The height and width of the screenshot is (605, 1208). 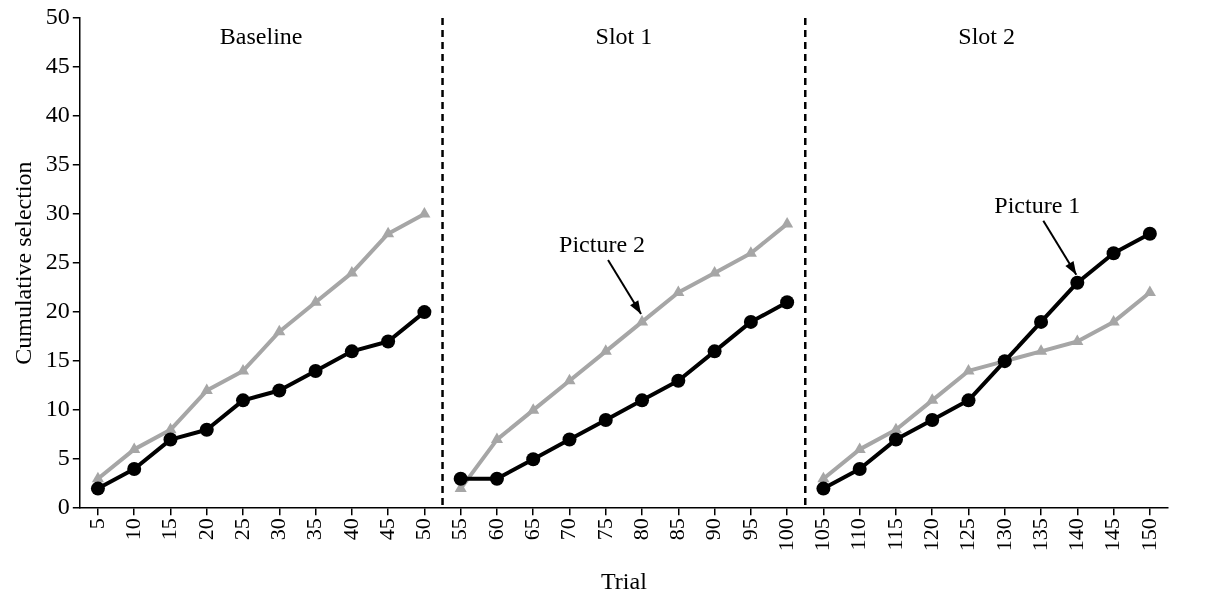 I want to click on y-tick-label: 0, so click(x=63, y=506).